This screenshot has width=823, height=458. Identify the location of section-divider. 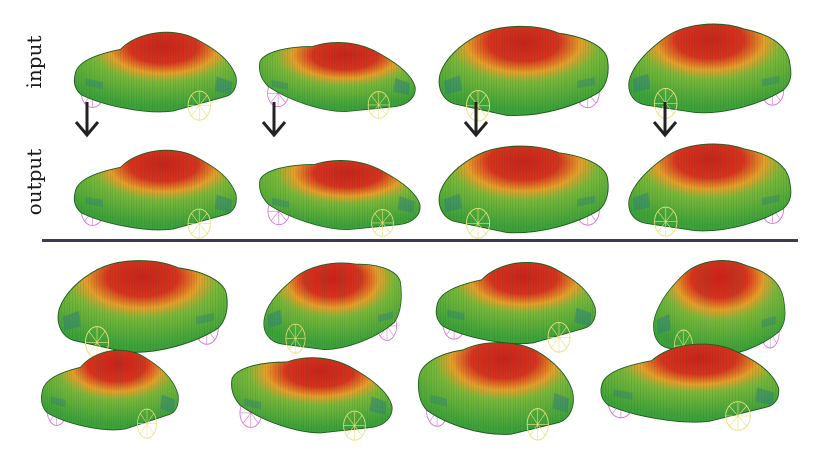
(420, 240).